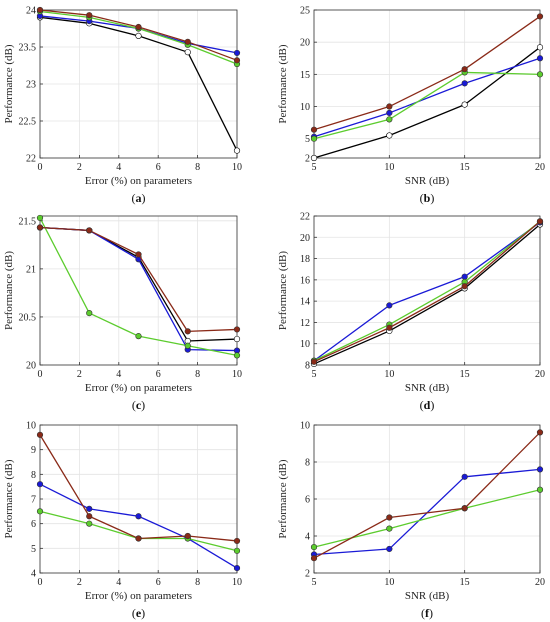 This screenshot has width=550, height=622. What do you see at coordinates (540, 374) in the screenshot?
I see `x-tick-label: 20` at bounding box center [540, 374].